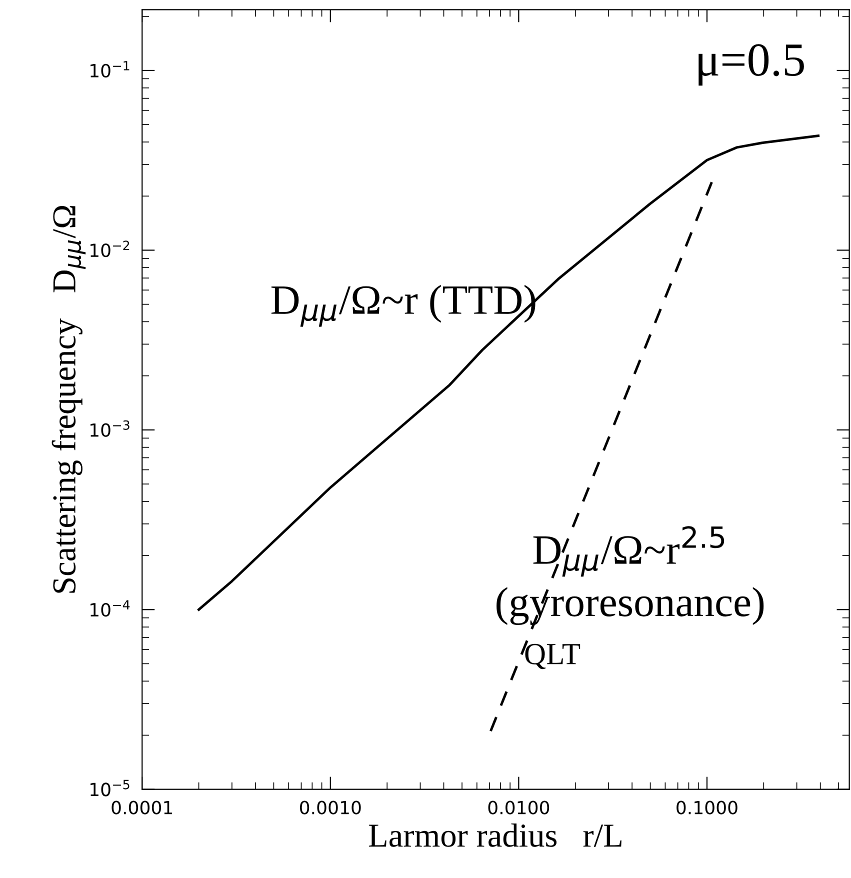  Describe the element at coordinates (110, 788) in the screenshot. I see `y-tick-label: 10$^{−5}$` at that location.